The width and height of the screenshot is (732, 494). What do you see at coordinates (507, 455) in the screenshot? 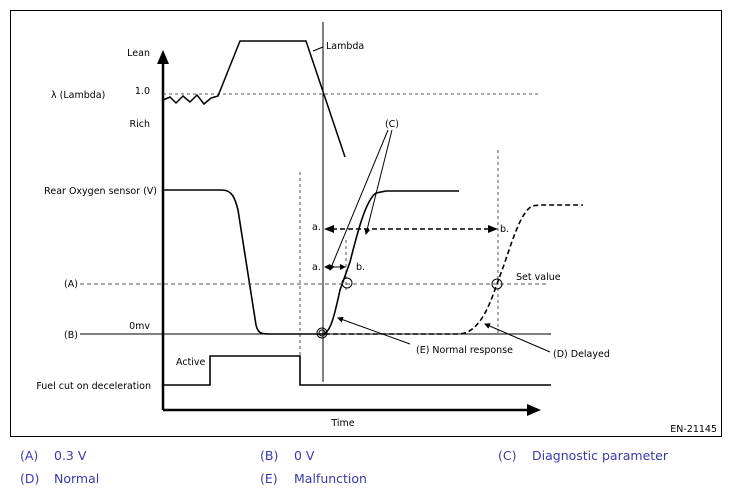
I see `legend-key-c: (C)` at bounding box center [507, 455].